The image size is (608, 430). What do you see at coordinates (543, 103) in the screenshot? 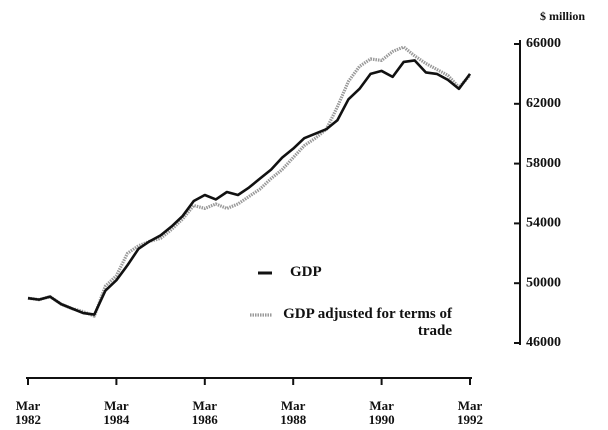
I see `y-tick-label: 62000` at bounding box center [543, 103].